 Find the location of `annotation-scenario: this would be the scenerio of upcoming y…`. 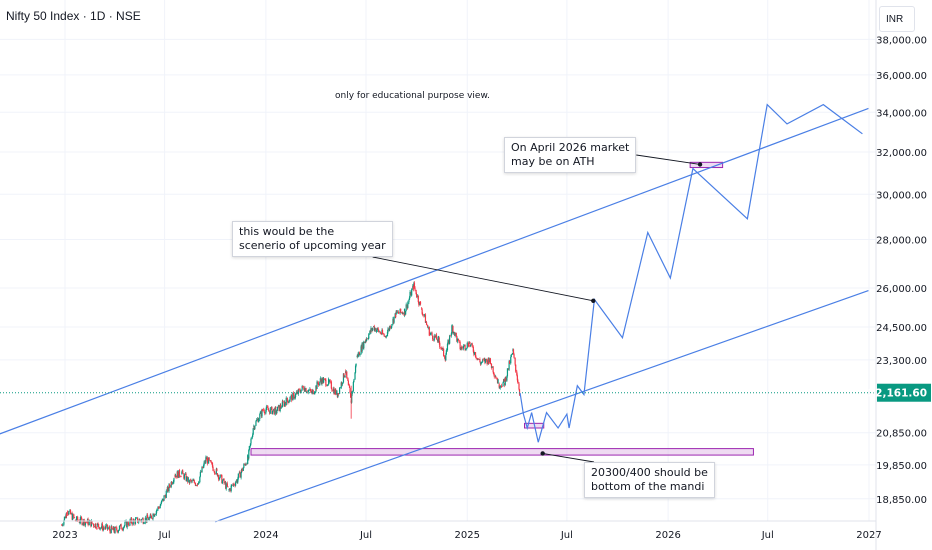

annotation-scenario: this would be the scenerio of upcoming y… is located at coordinates (312, 239).